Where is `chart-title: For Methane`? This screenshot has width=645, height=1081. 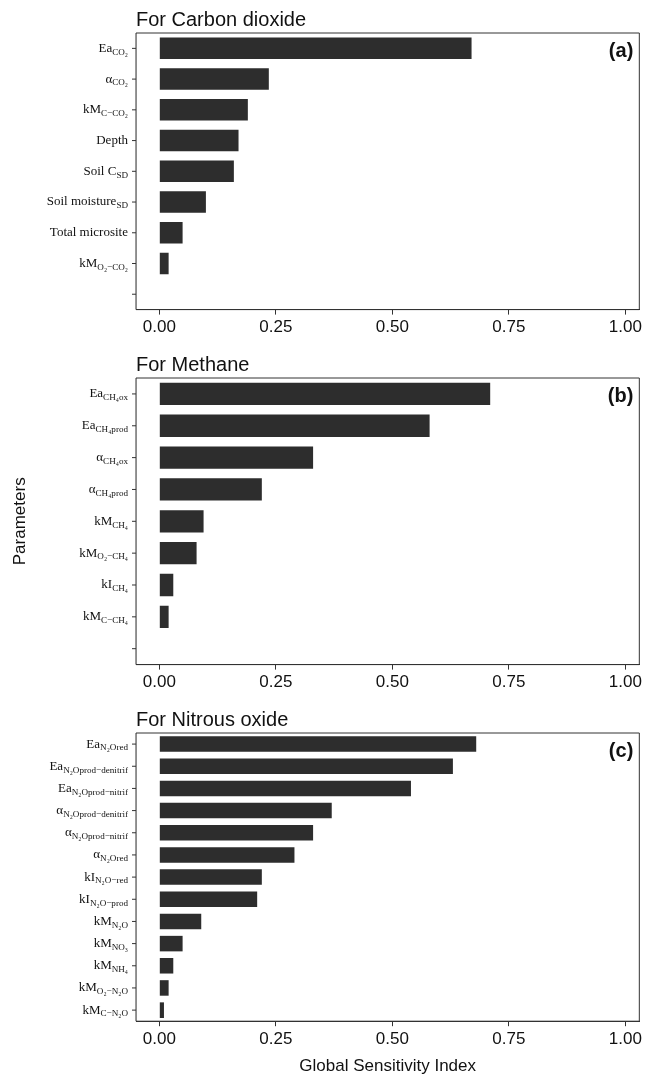
chart-title: For Methane is located at coordinates (193, 363).